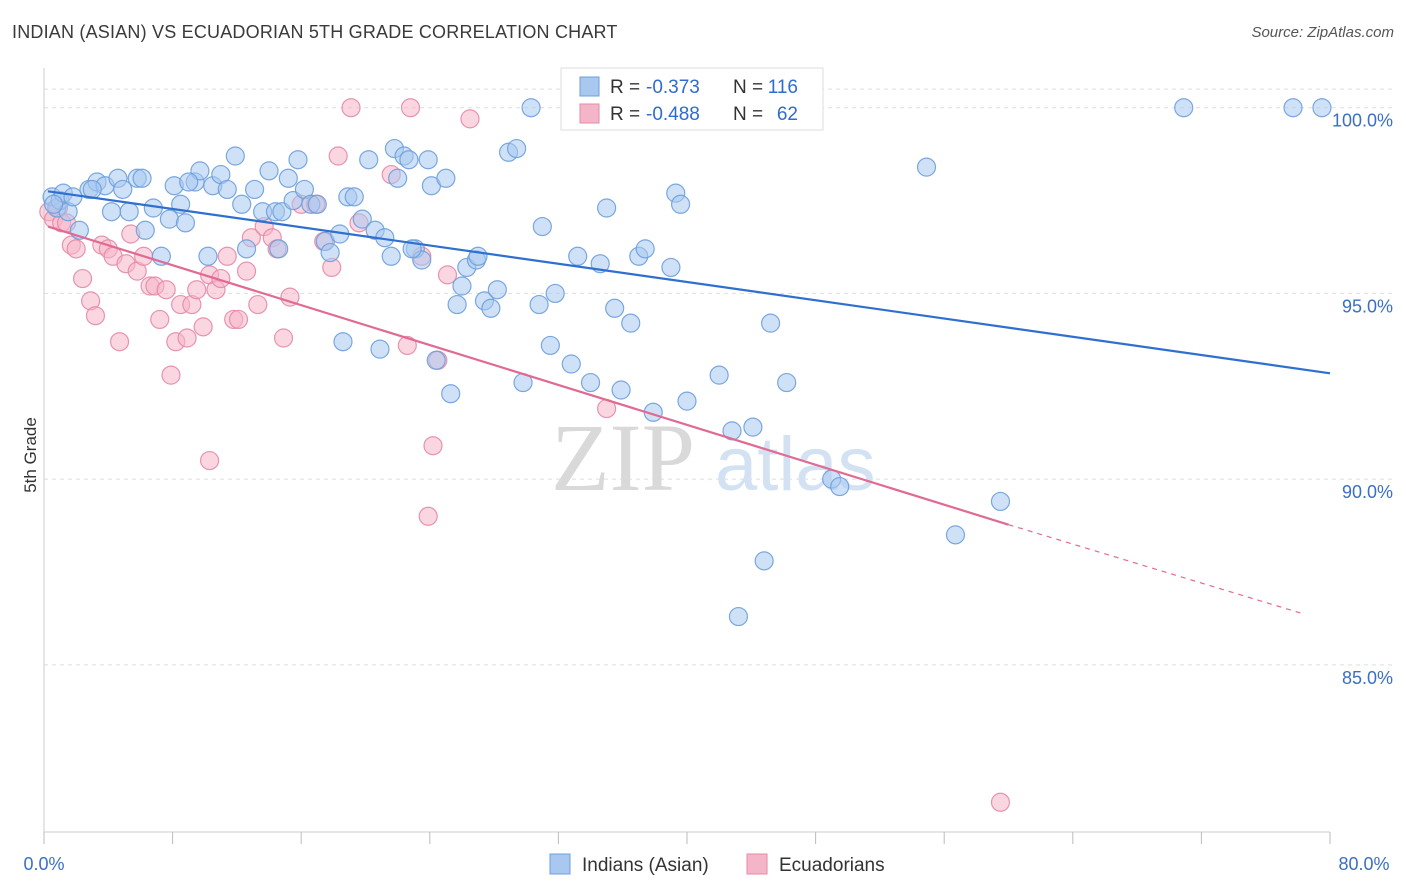  What do you see at coordinates (1367, 492) in the screenshot?
I see `y-tick-label: 90.0%` at bounding box center [1367, 492].